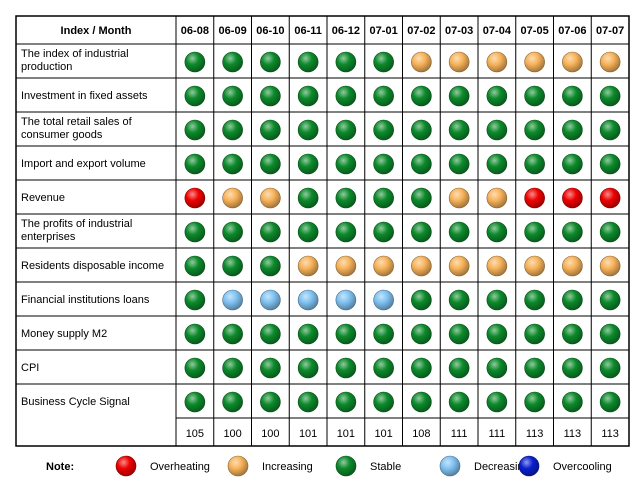 Image resolution: width=644 pixels, height=484 pixels. I want to click on row-label-line: Import and export volume, so click(83, 164).